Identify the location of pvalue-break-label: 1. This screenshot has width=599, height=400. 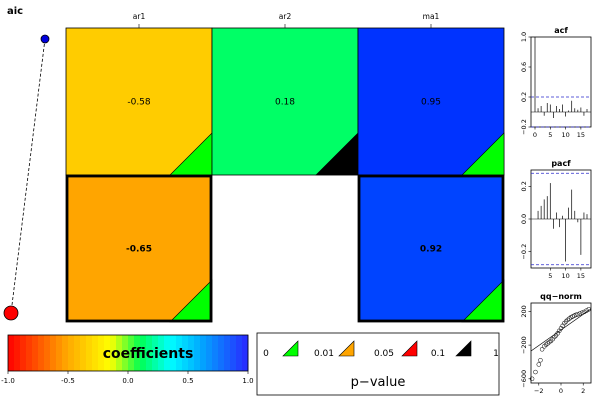
(496, 354).